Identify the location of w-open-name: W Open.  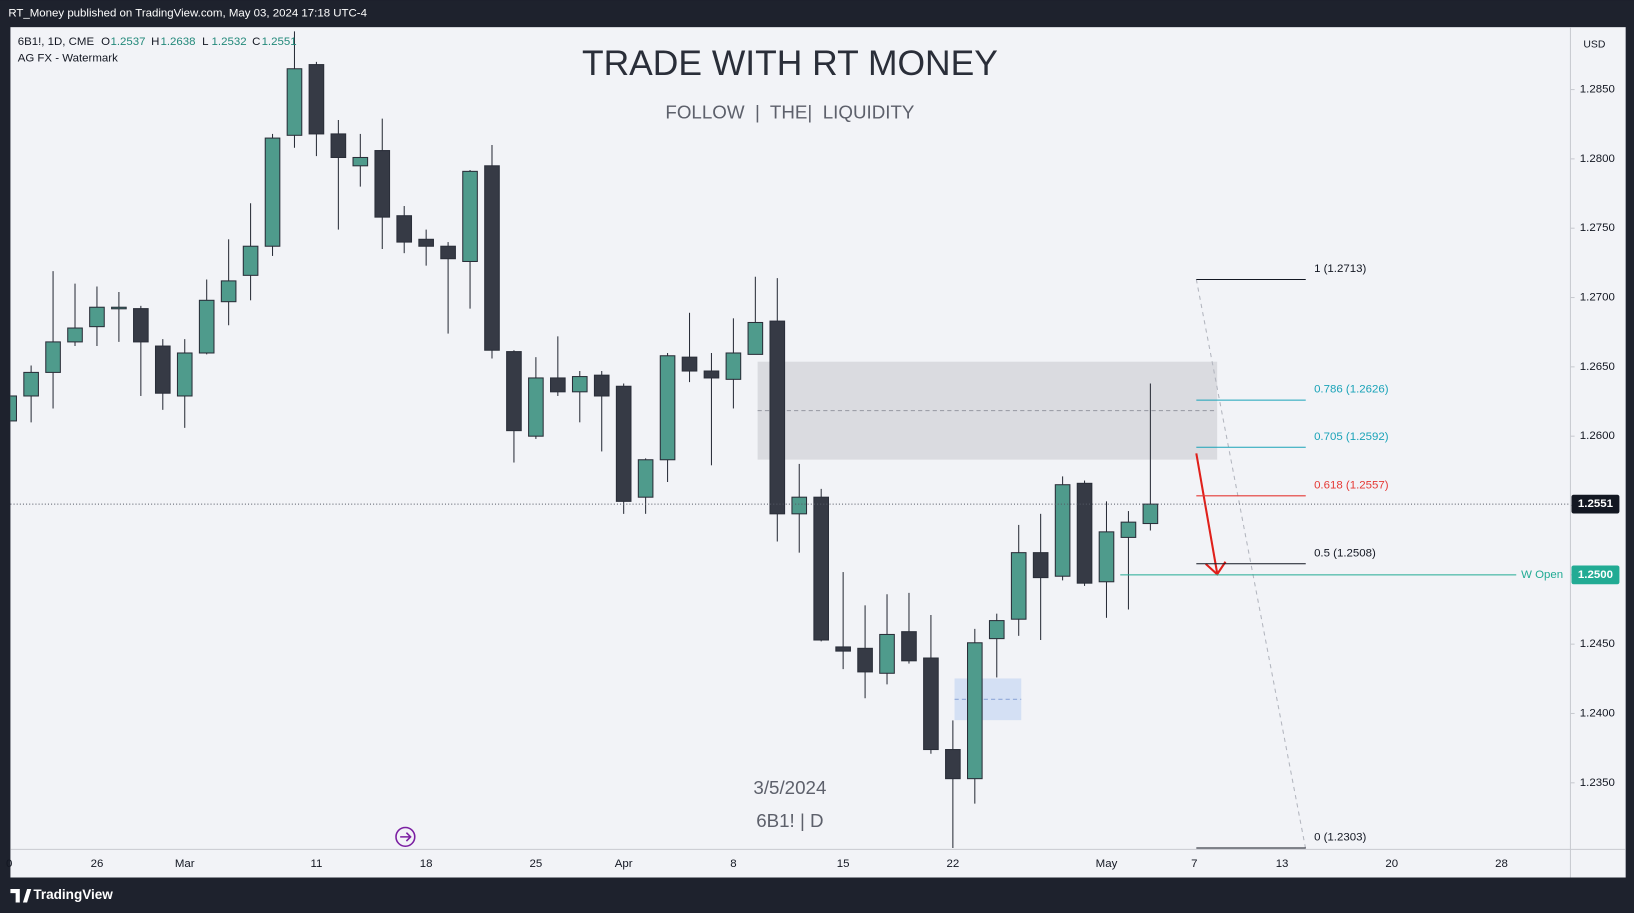
(1542, 575).